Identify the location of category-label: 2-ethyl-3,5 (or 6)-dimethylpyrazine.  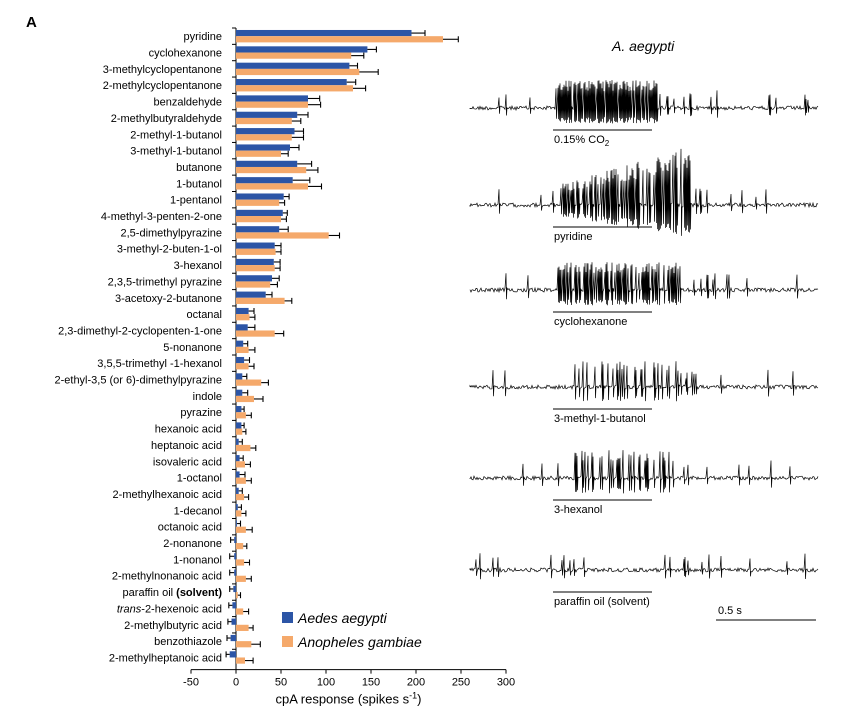
(138, 381).